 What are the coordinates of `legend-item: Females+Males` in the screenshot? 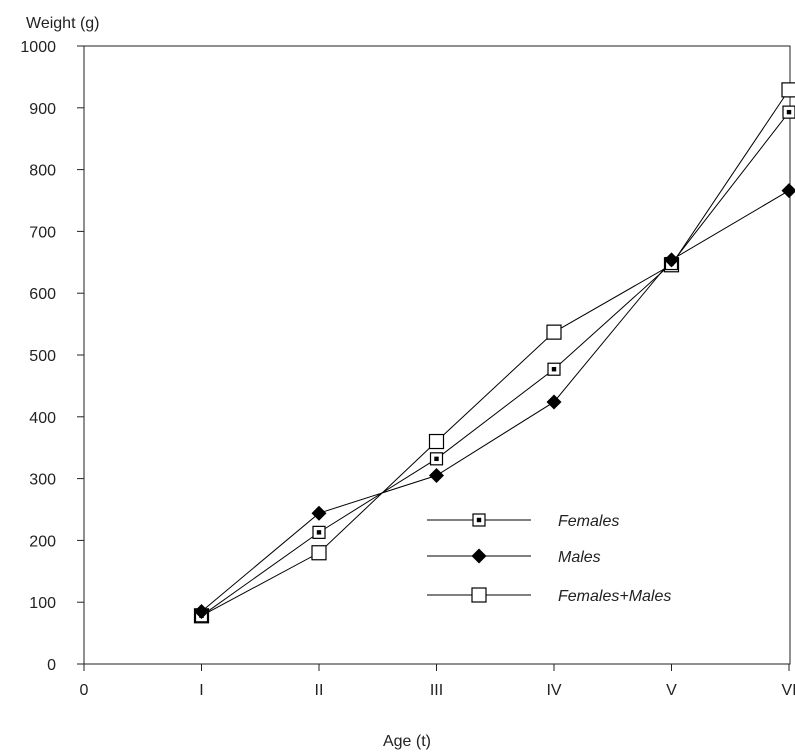 It's located at (549, 596).